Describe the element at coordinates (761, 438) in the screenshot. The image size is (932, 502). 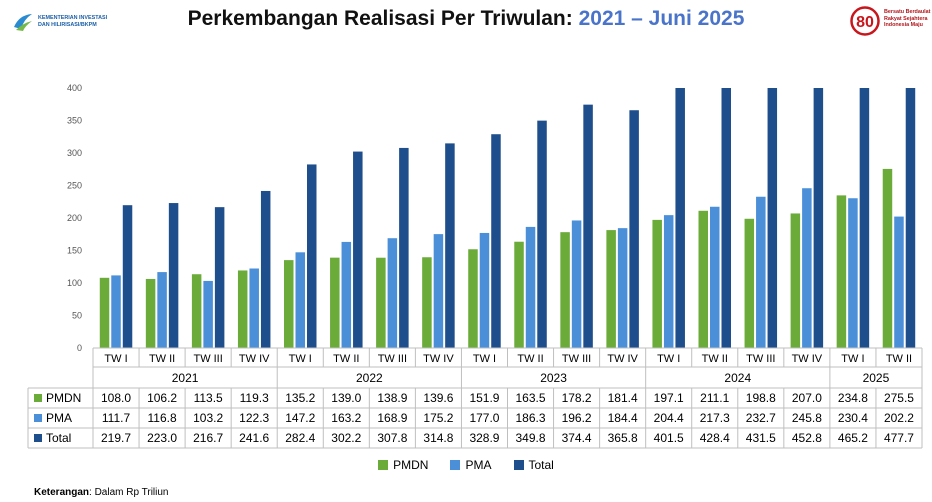
I see `data-label: 431.5` at that location.